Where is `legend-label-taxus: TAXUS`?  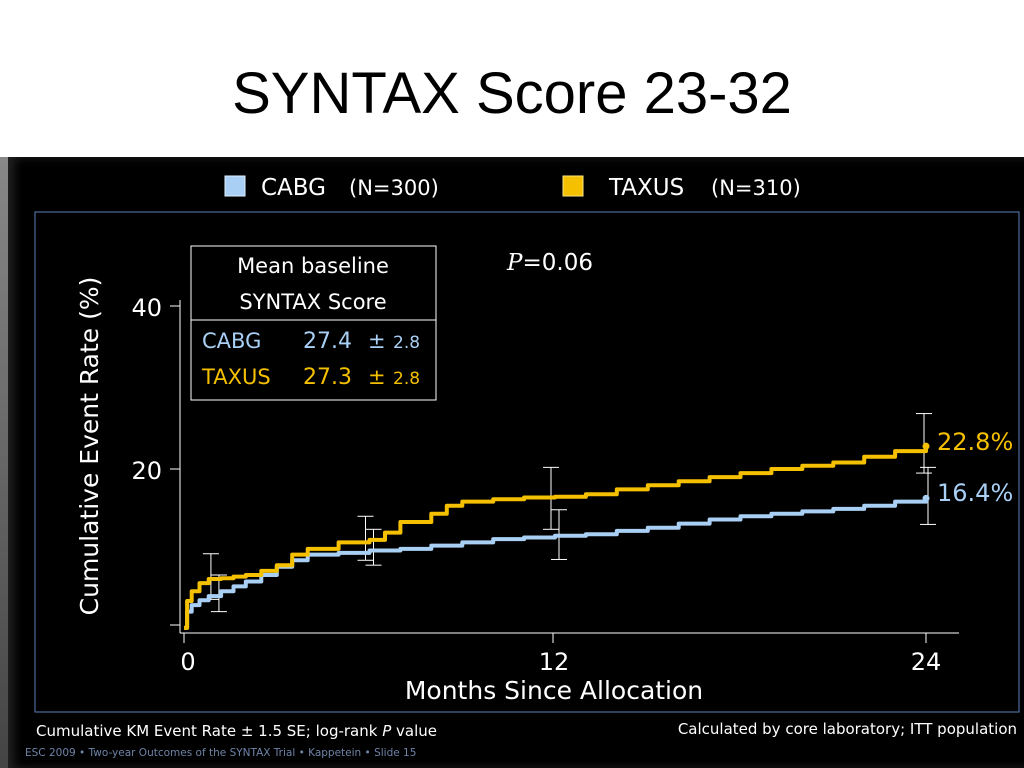
legend-label-taxus: TAXUS is located at coordinates (646, 188).